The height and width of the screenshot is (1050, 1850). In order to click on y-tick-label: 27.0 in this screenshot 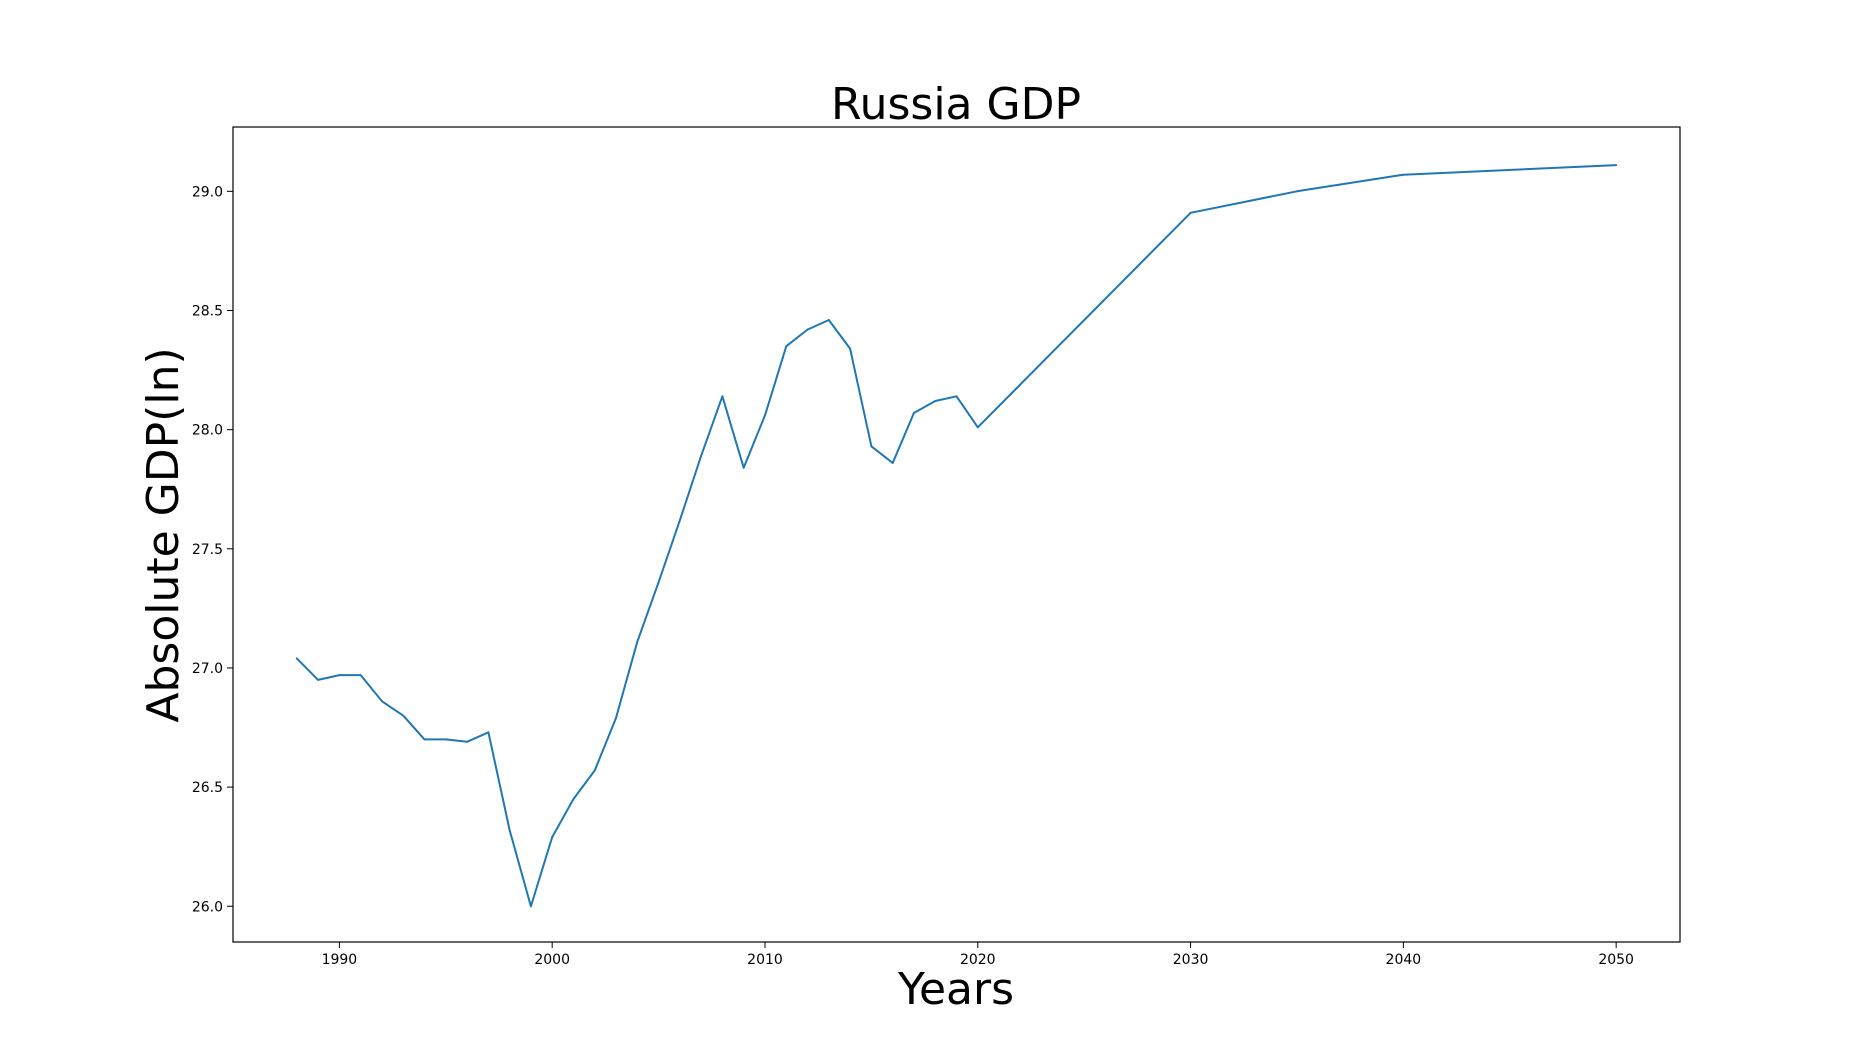, I will do `click(207, 669)`.